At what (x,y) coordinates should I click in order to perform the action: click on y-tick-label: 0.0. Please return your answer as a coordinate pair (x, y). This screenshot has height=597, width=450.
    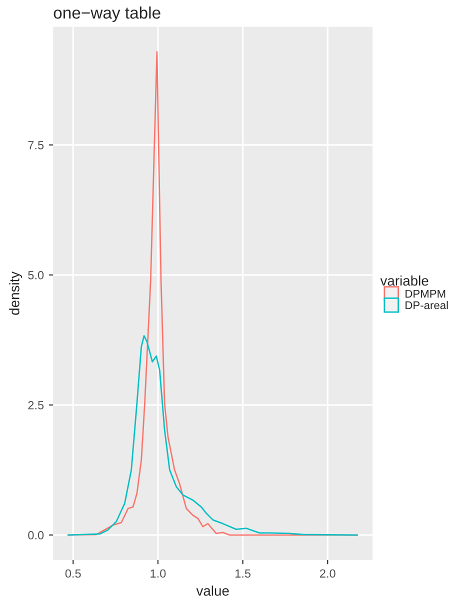
    Looking at the image, I should click on (36, 535).